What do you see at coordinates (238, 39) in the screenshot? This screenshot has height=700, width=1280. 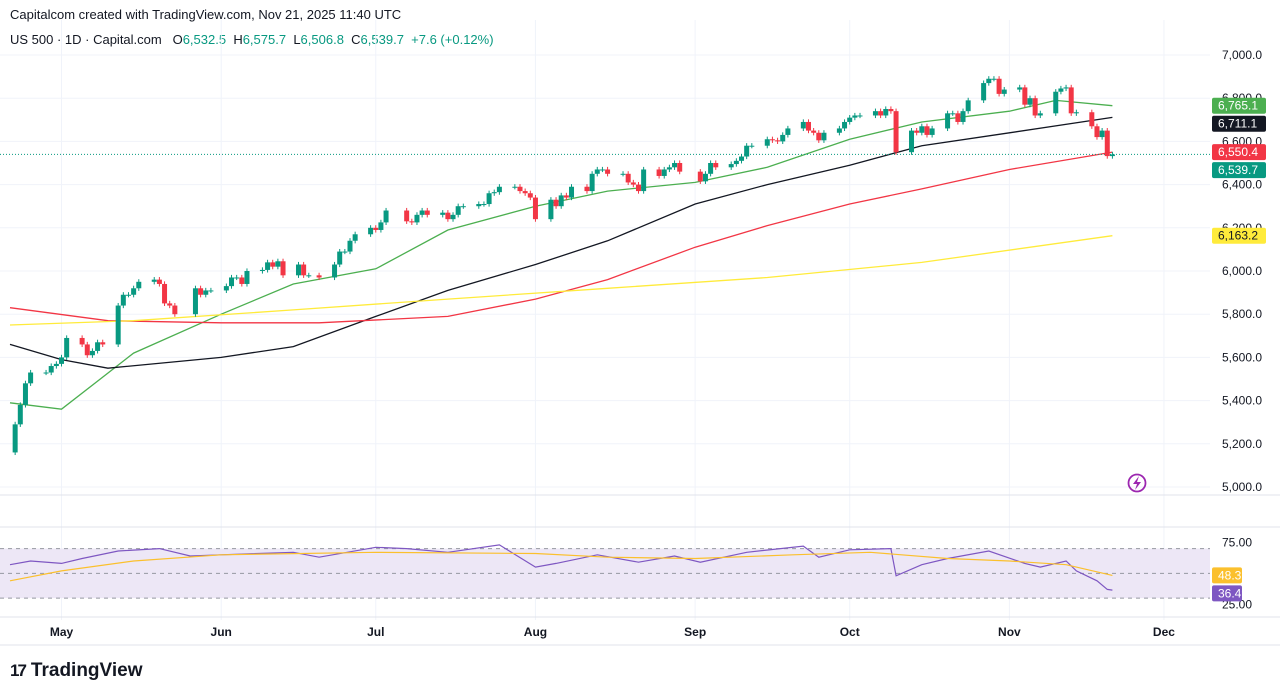 I see `high-label: H` at bounding box center [238, 39].